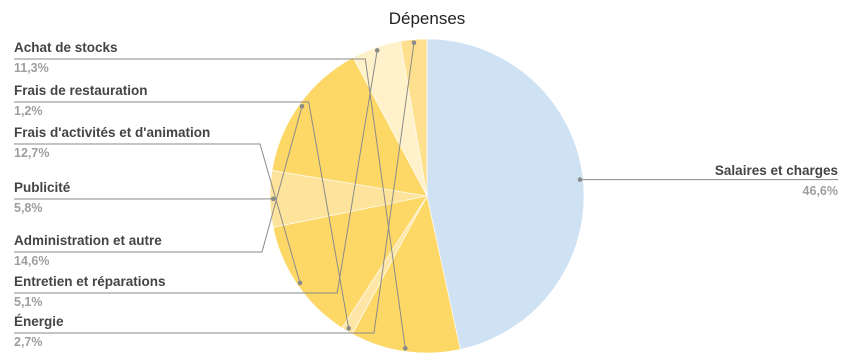  I want to click on slice-label-frais-d-activites-et-d-animation: Frais d'activités et d'animation, so click(112, 132).